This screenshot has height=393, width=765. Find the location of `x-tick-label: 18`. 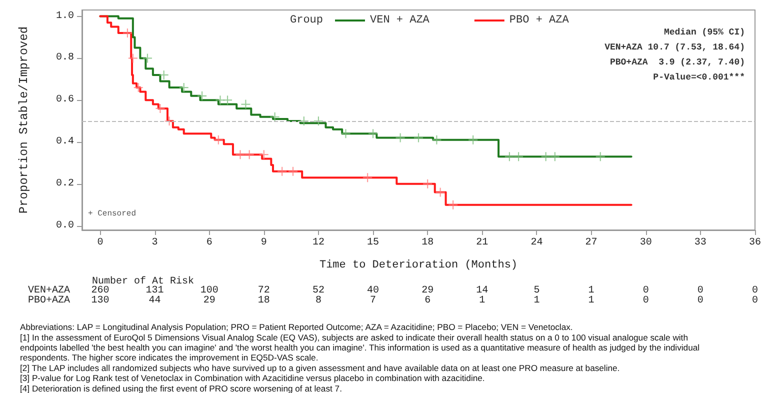

x-tick-label: 18 is located at coordinates (428, 243).